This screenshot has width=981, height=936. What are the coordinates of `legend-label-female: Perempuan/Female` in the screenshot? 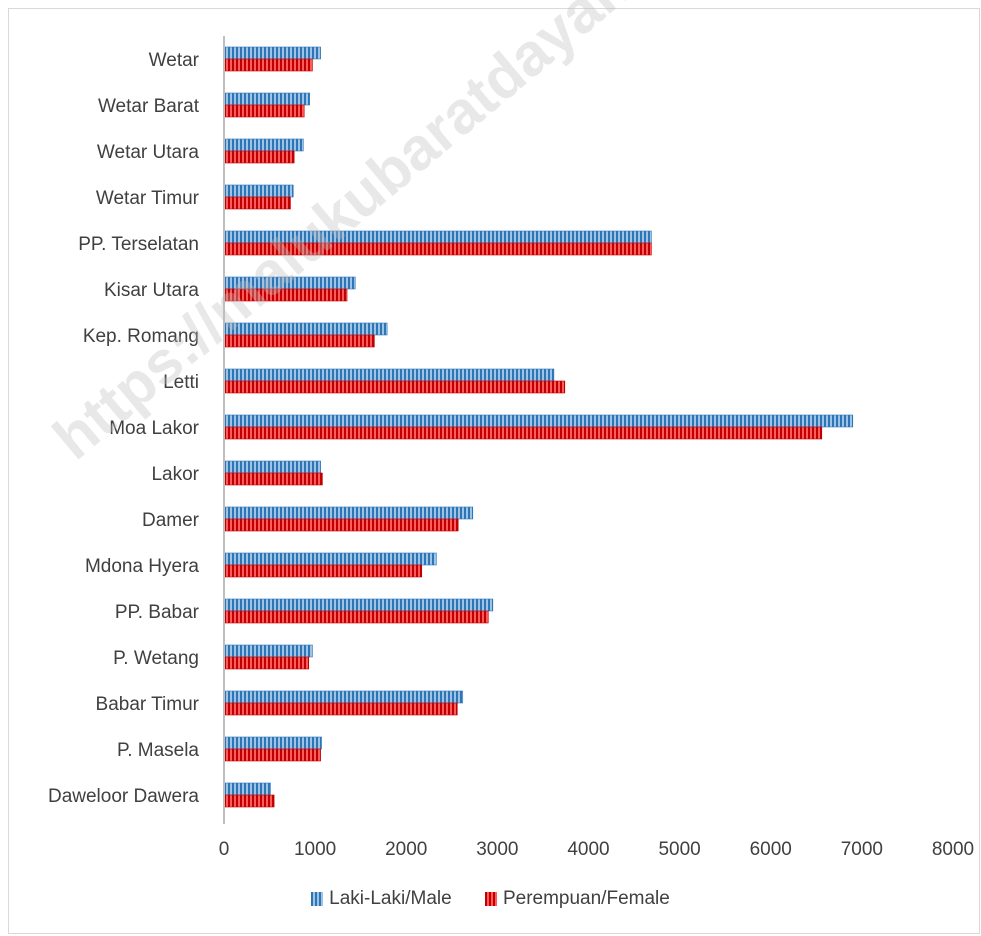 It's located at (586, 898).